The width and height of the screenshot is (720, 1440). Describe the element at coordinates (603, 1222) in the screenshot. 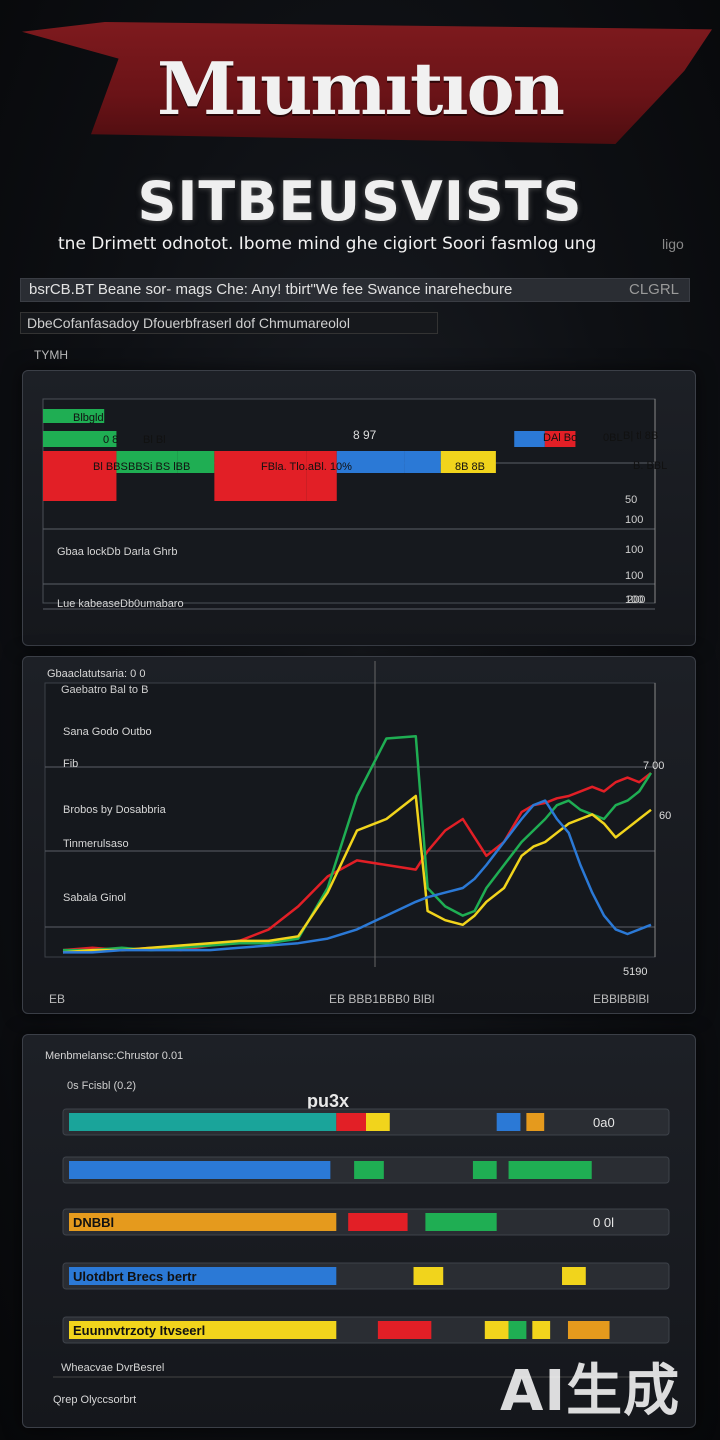

I see `row-tail: 0 0l` at that location.